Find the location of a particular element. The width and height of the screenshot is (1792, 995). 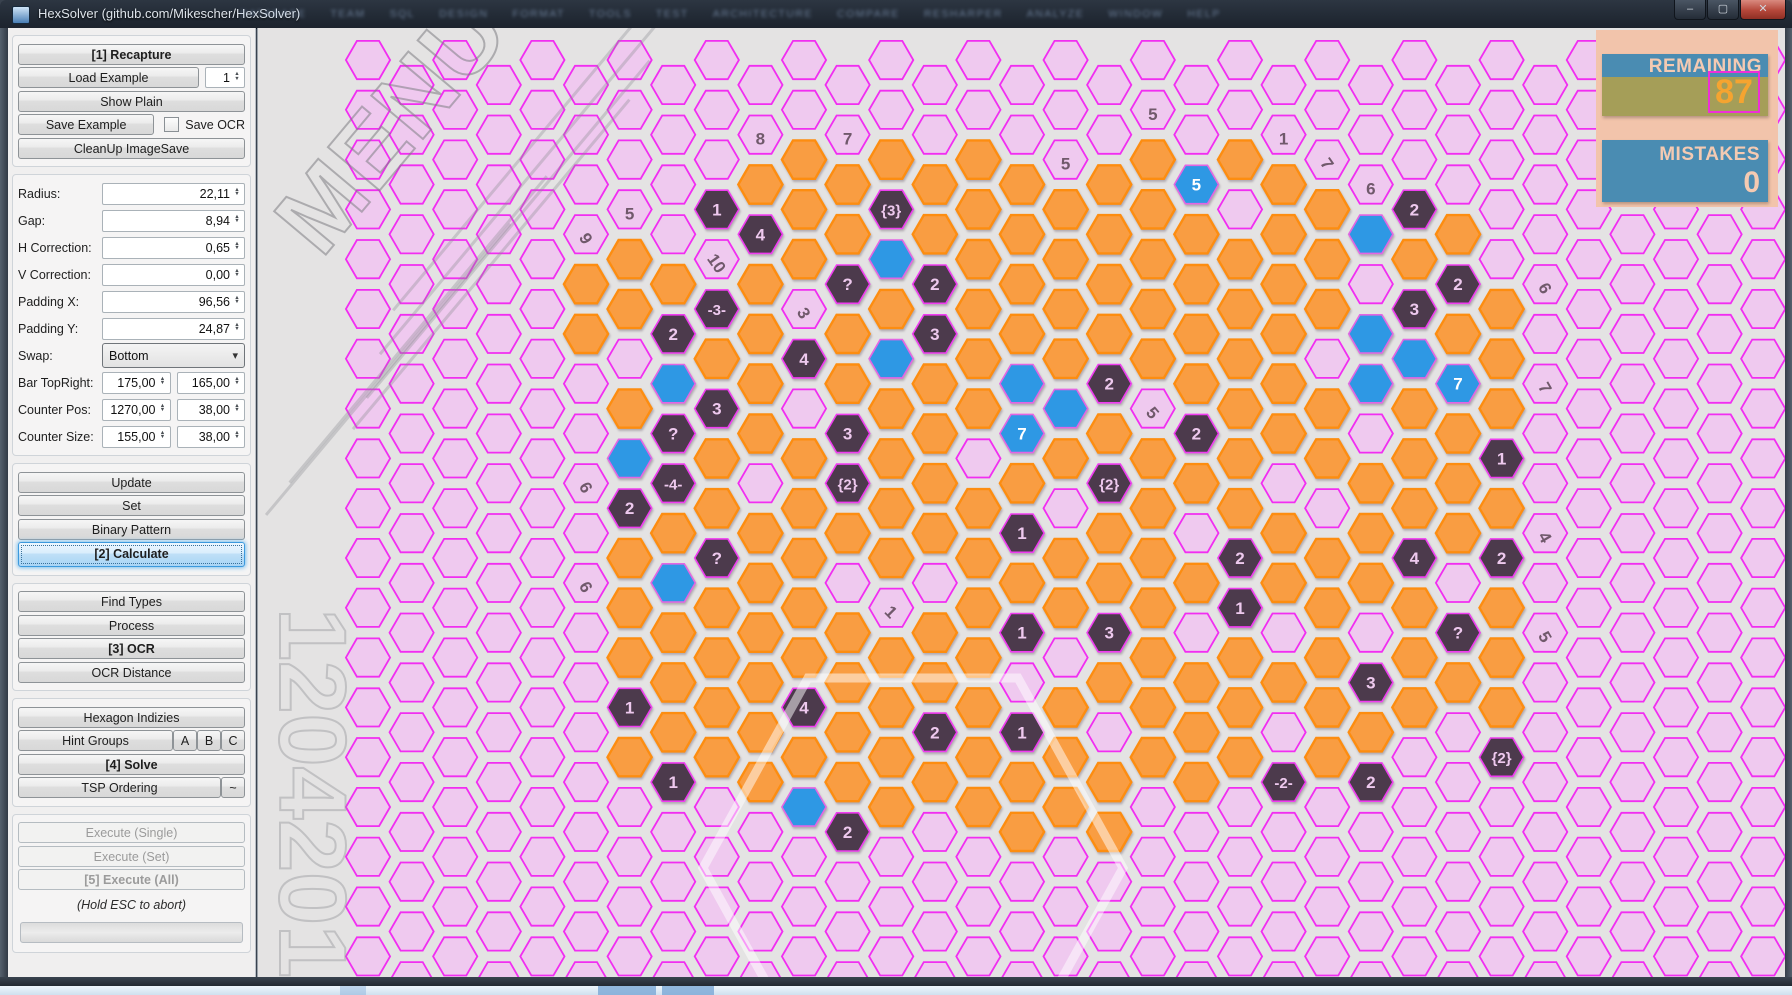

menu-item-architecture: ARCHITECTURE is located at coordinates (762, 14).